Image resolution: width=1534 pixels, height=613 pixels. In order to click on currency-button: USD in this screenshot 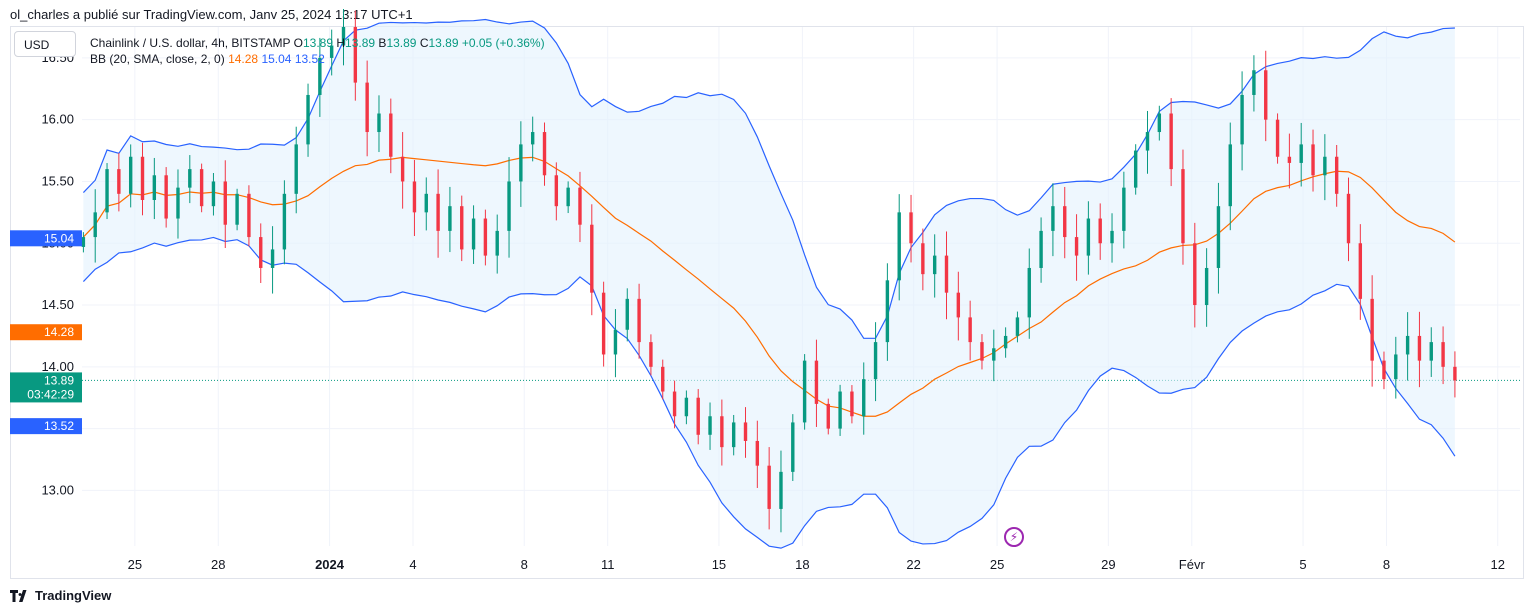, I will do `click(45, 44)`.